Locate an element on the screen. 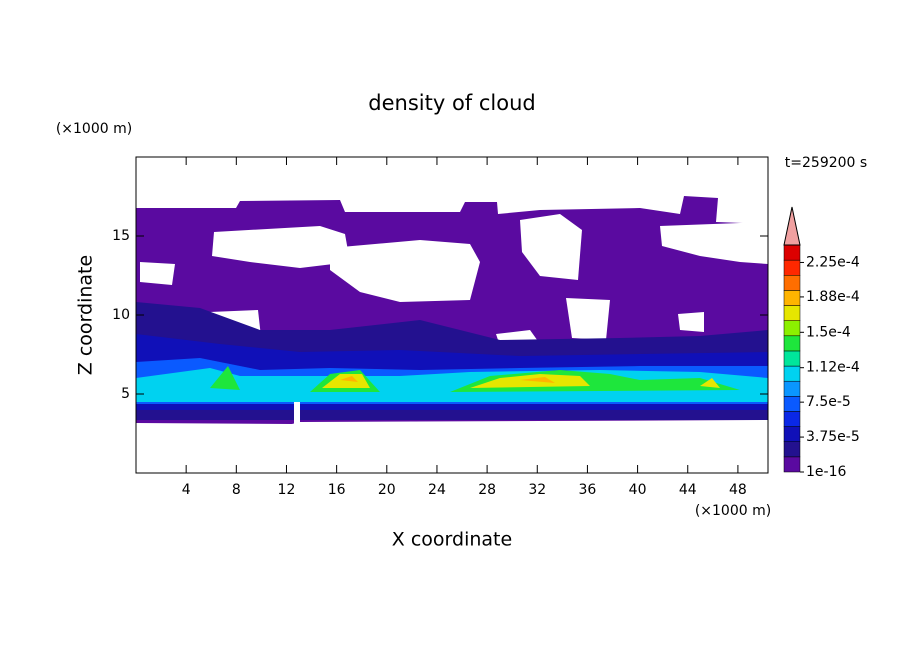 This screenshot has height=654, width=904. x-tick-label: 4 is located at coordinates (186, 490).